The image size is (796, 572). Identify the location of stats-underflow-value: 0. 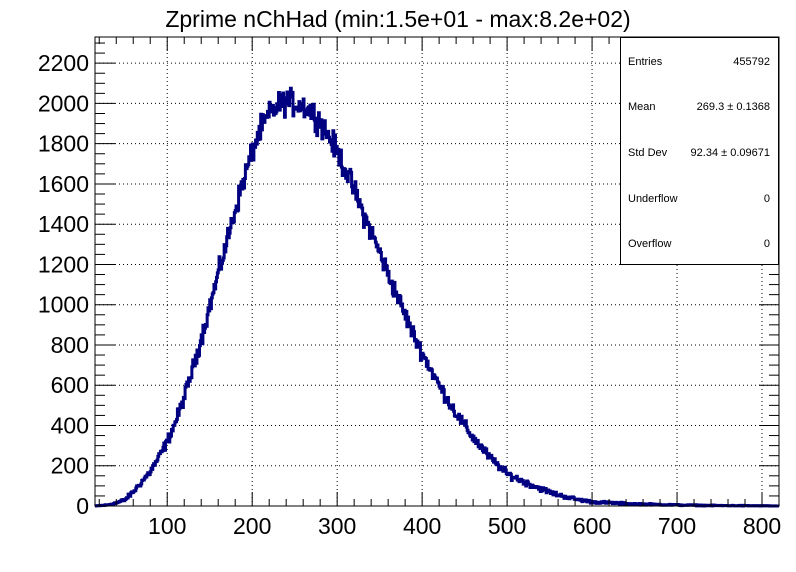
(766, 199).